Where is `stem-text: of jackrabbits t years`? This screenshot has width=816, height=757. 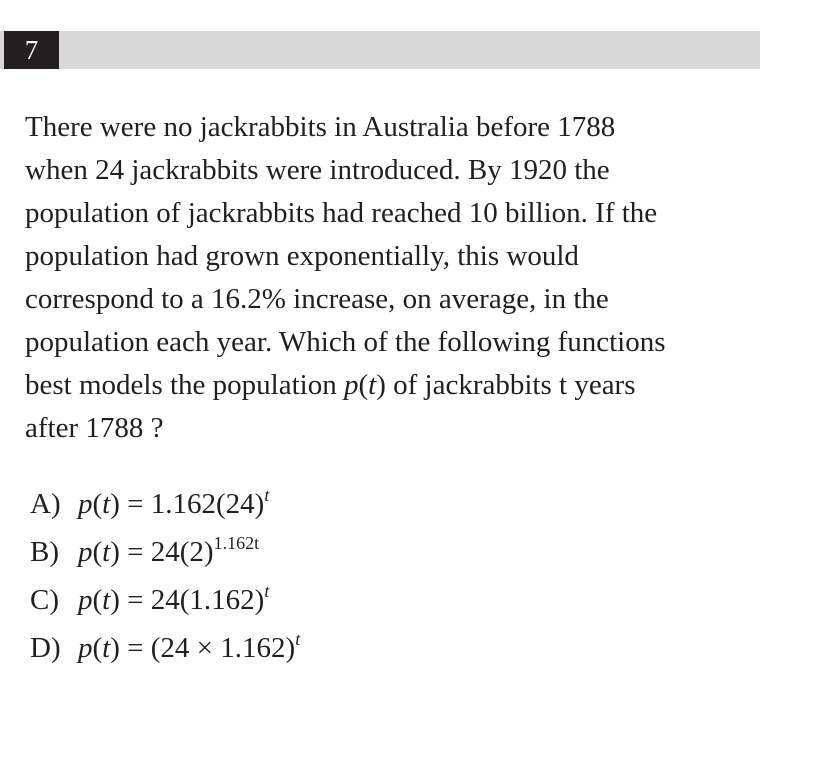
stem-text: of jackrabbits t years is located at coordinates (510, 385).